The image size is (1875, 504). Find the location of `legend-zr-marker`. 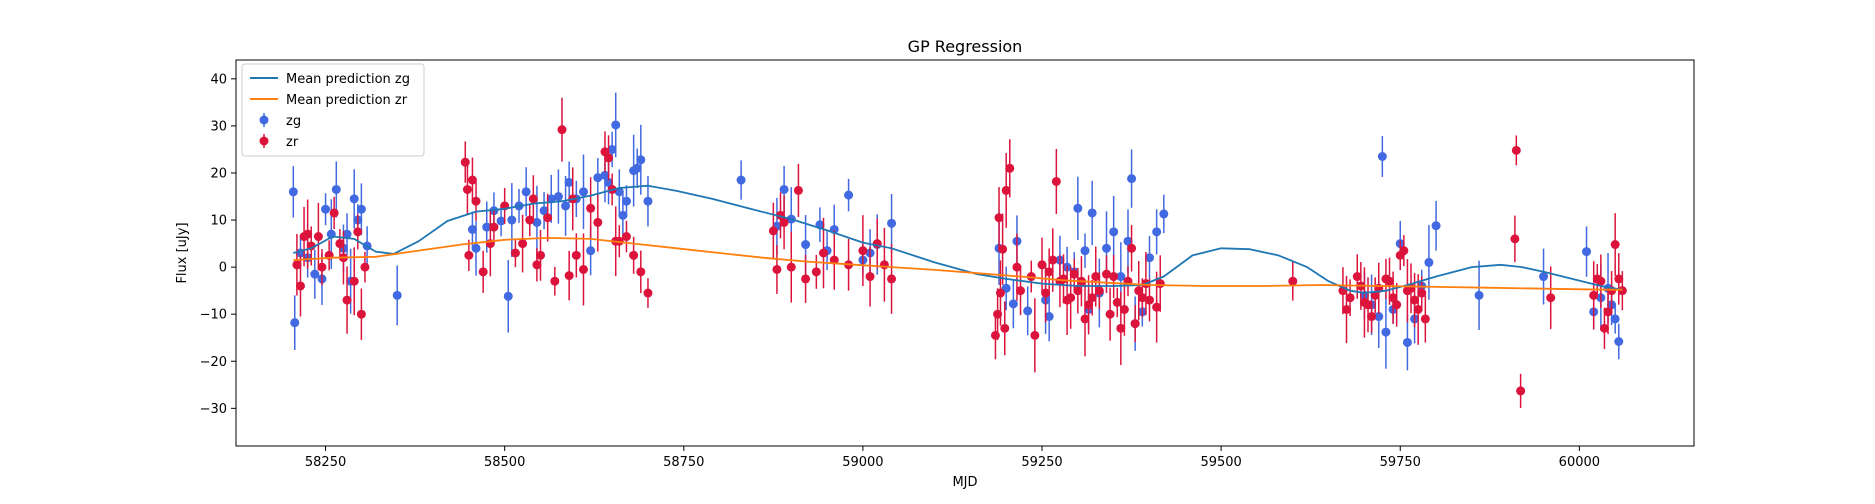

legend-zr-marker is located at coordinates (264, 141).